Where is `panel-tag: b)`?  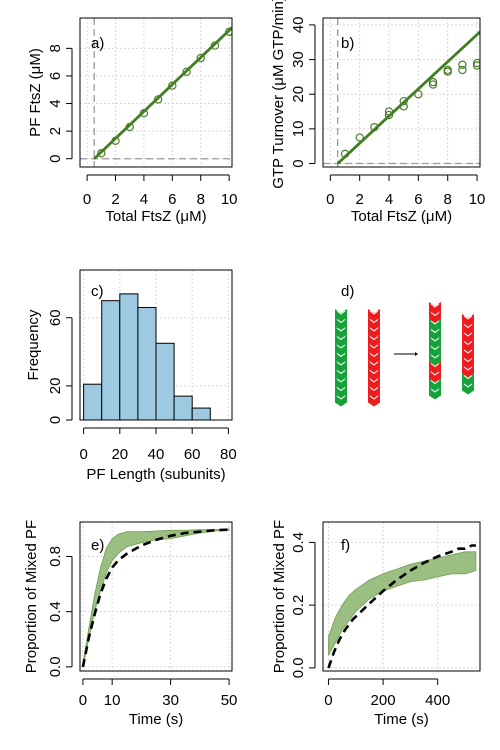
panel-tag: b) is located at coordinates (347, 43).